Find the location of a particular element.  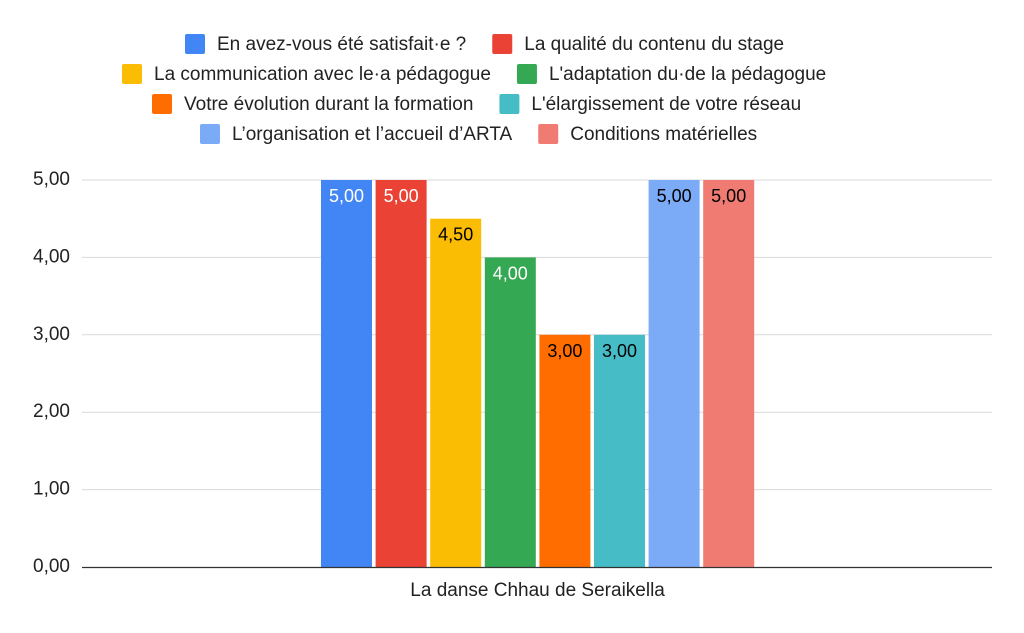

data-label: 4,50 is located at coordinates (455, 235).